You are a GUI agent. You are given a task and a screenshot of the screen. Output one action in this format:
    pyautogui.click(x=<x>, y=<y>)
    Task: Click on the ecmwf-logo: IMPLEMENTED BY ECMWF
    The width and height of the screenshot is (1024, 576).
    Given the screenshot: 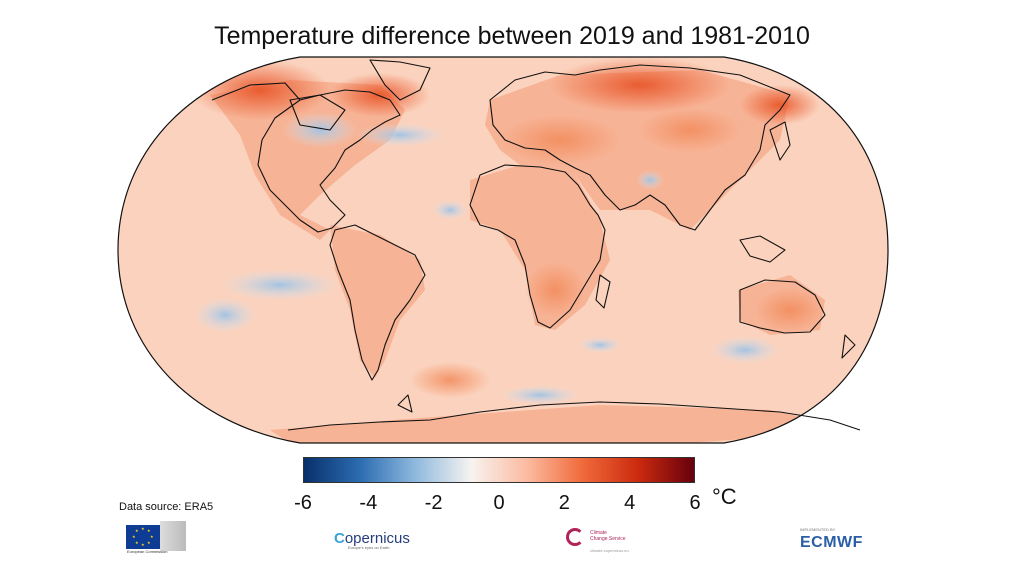 What is the action you would take?
    pyautogui.click(x=831, y=539)
    